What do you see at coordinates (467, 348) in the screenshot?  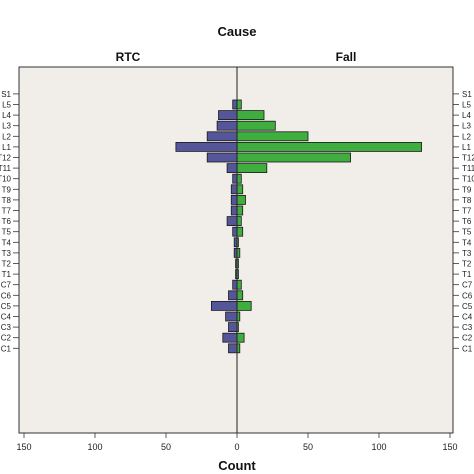 I see `category-label-right-c1: C1` at bounding box center [467, 348].